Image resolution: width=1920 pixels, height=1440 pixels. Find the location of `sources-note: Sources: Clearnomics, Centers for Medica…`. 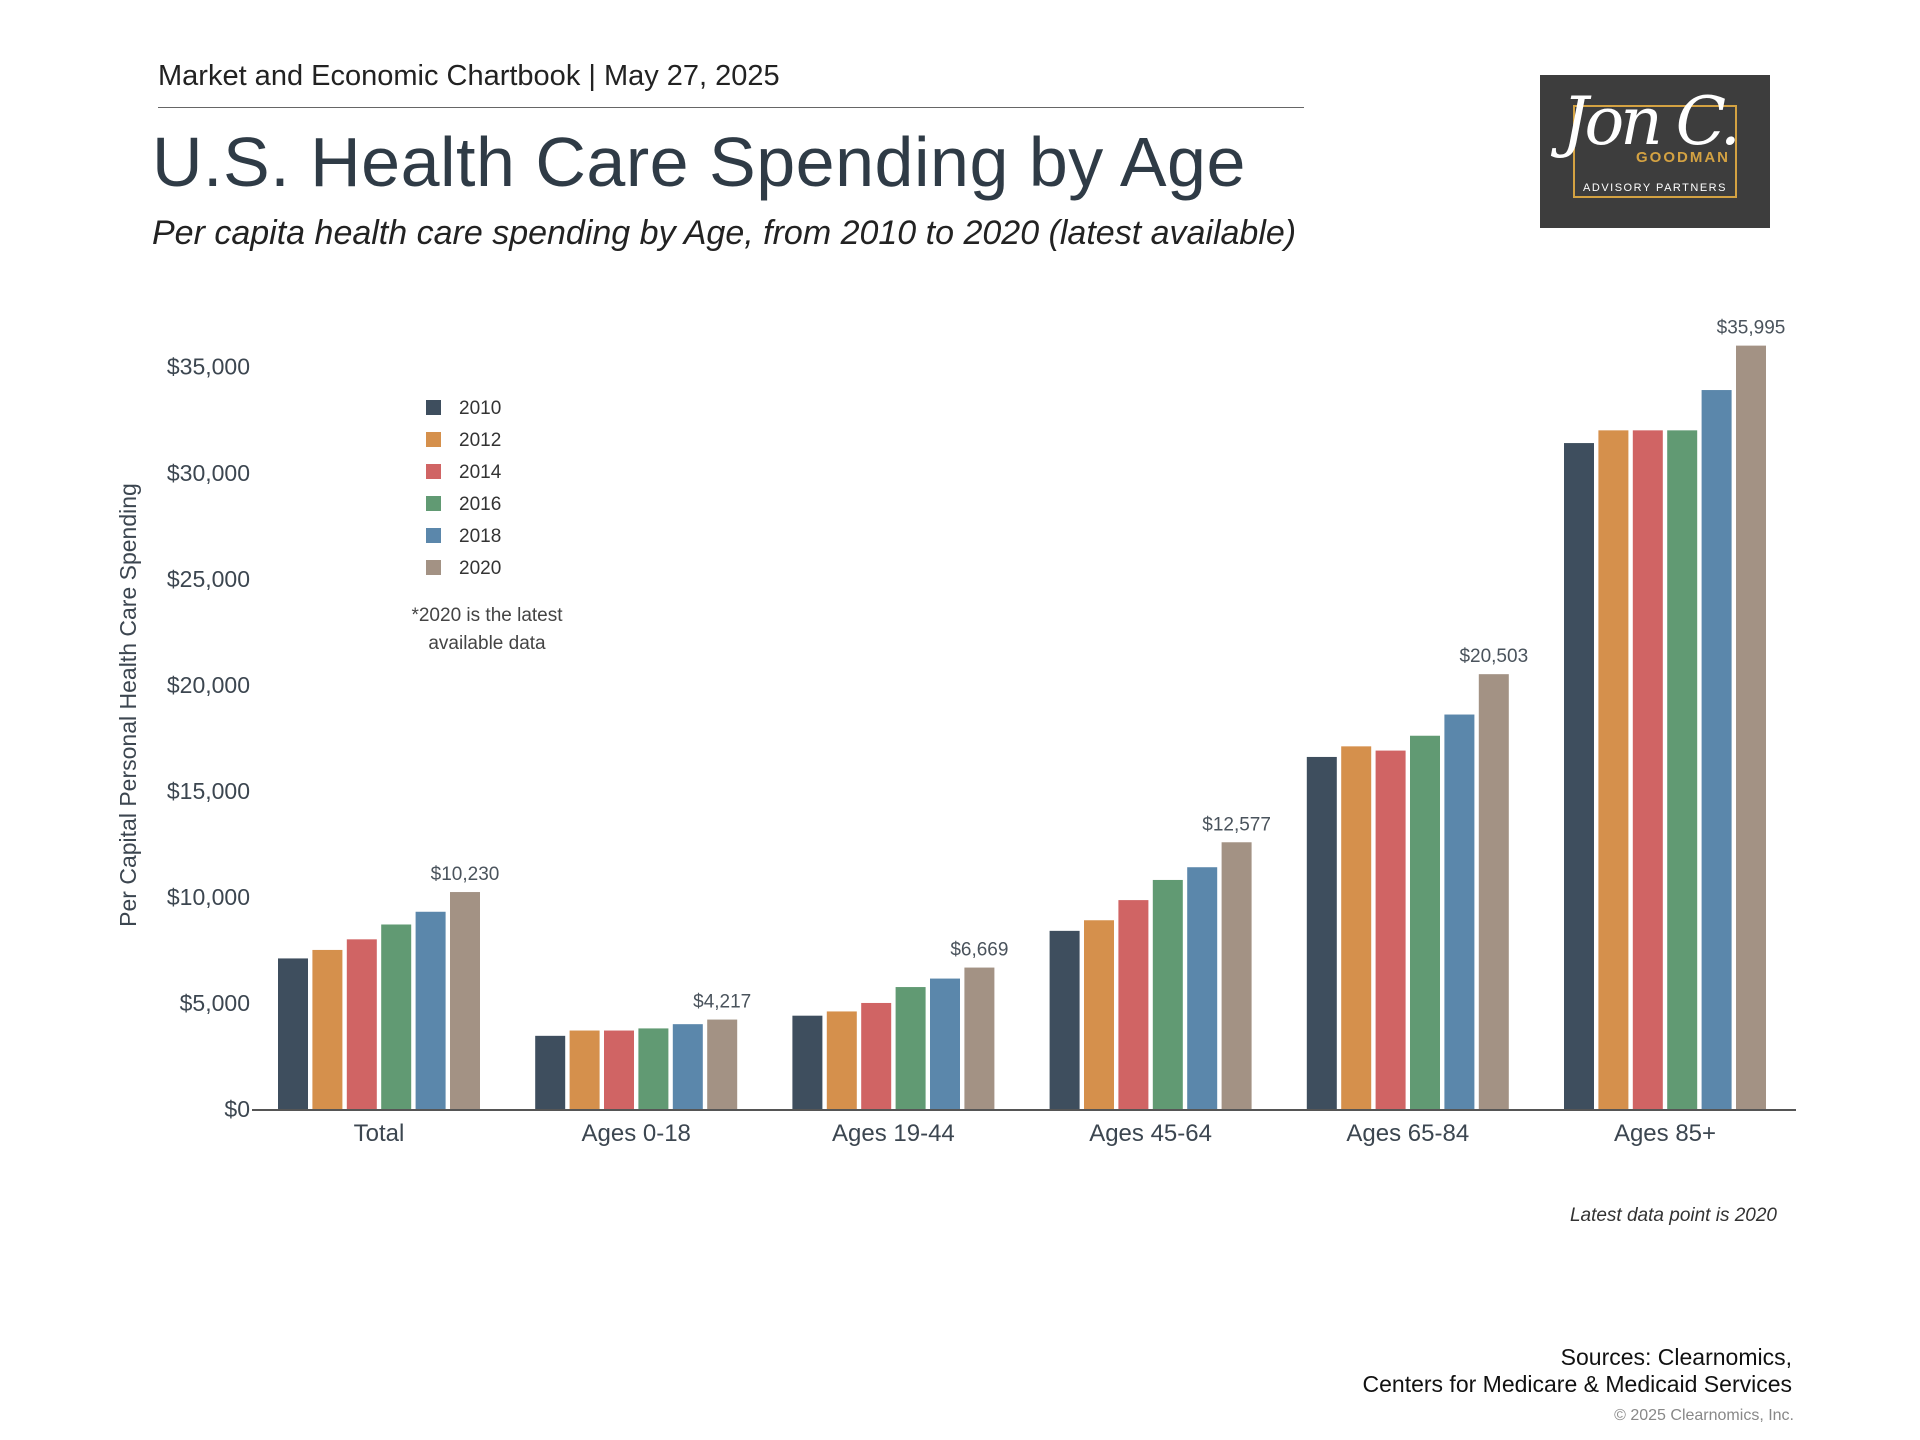

sources-note: Sources: Clearnomics, Centers for Medica… is located at coordinates (1578, 1371).